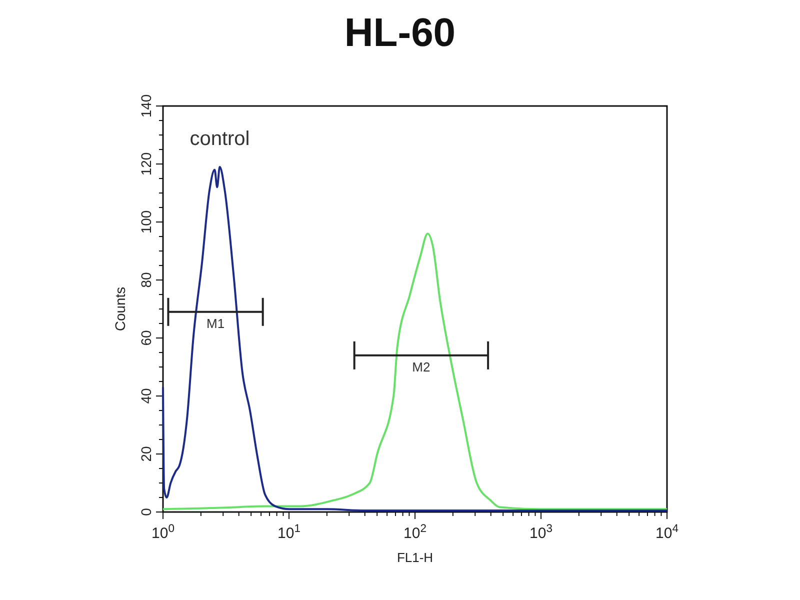 This screenshot has width=800, height=600. Describe the element at coordinates (415, 557) in the screenshot. I see `x-axis-title: FL1-H` at that location.